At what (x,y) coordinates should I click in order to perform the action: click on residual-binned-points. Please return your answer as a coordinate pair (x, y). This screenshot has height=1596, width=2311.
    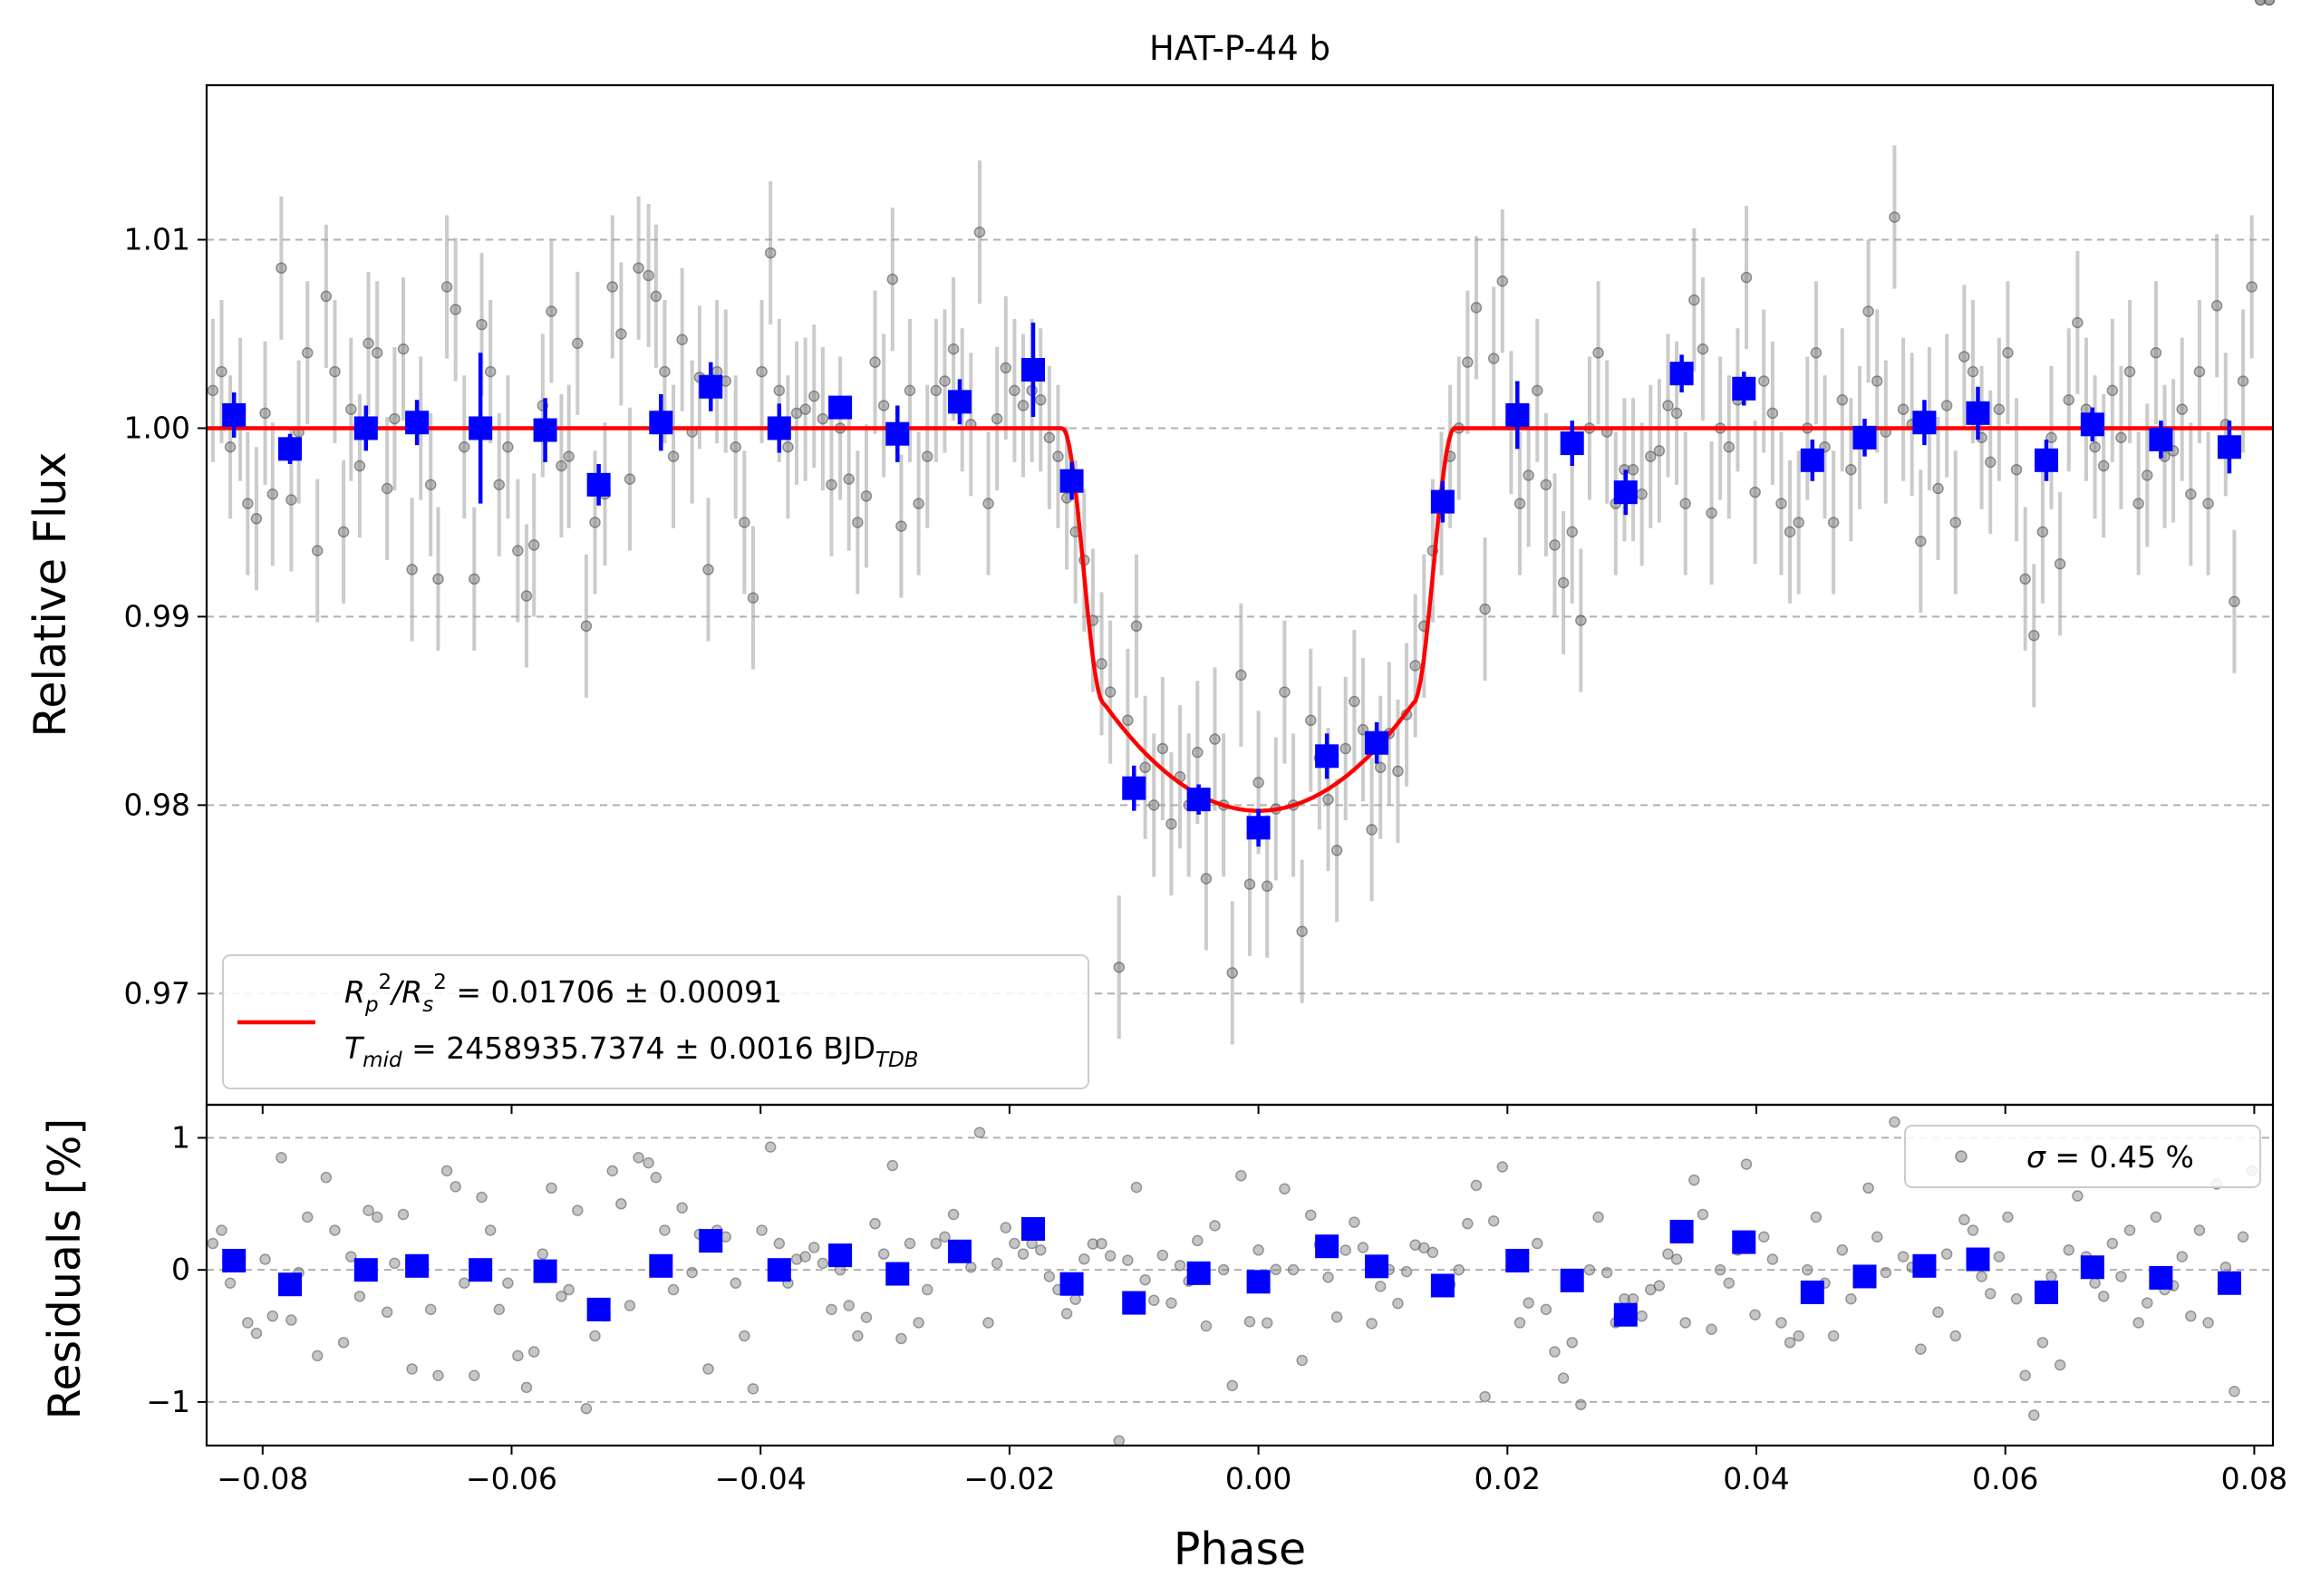
    Looking at the image, I should click on (1231, 1271).